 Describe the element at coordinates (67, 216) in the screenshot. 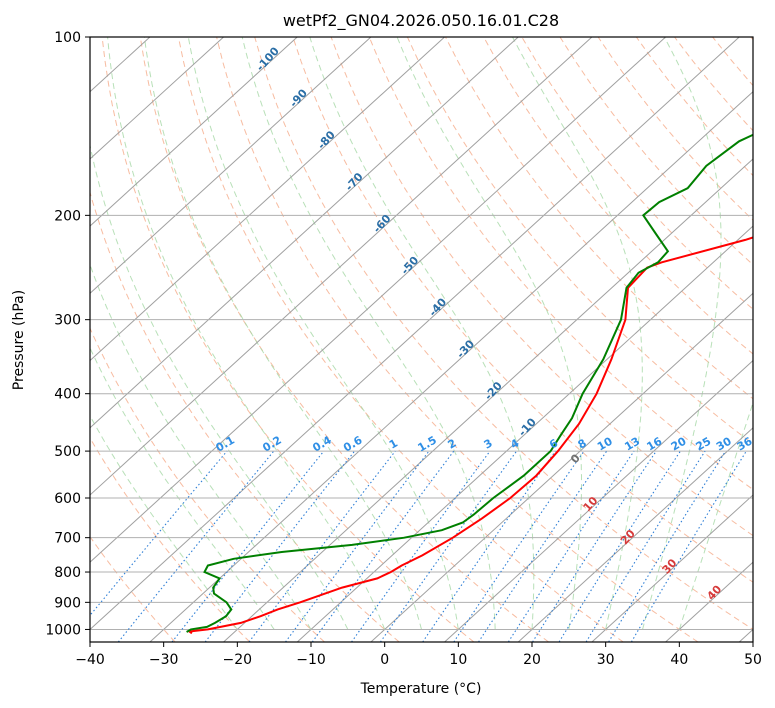

I see `y-tick-label: 200` at that location.